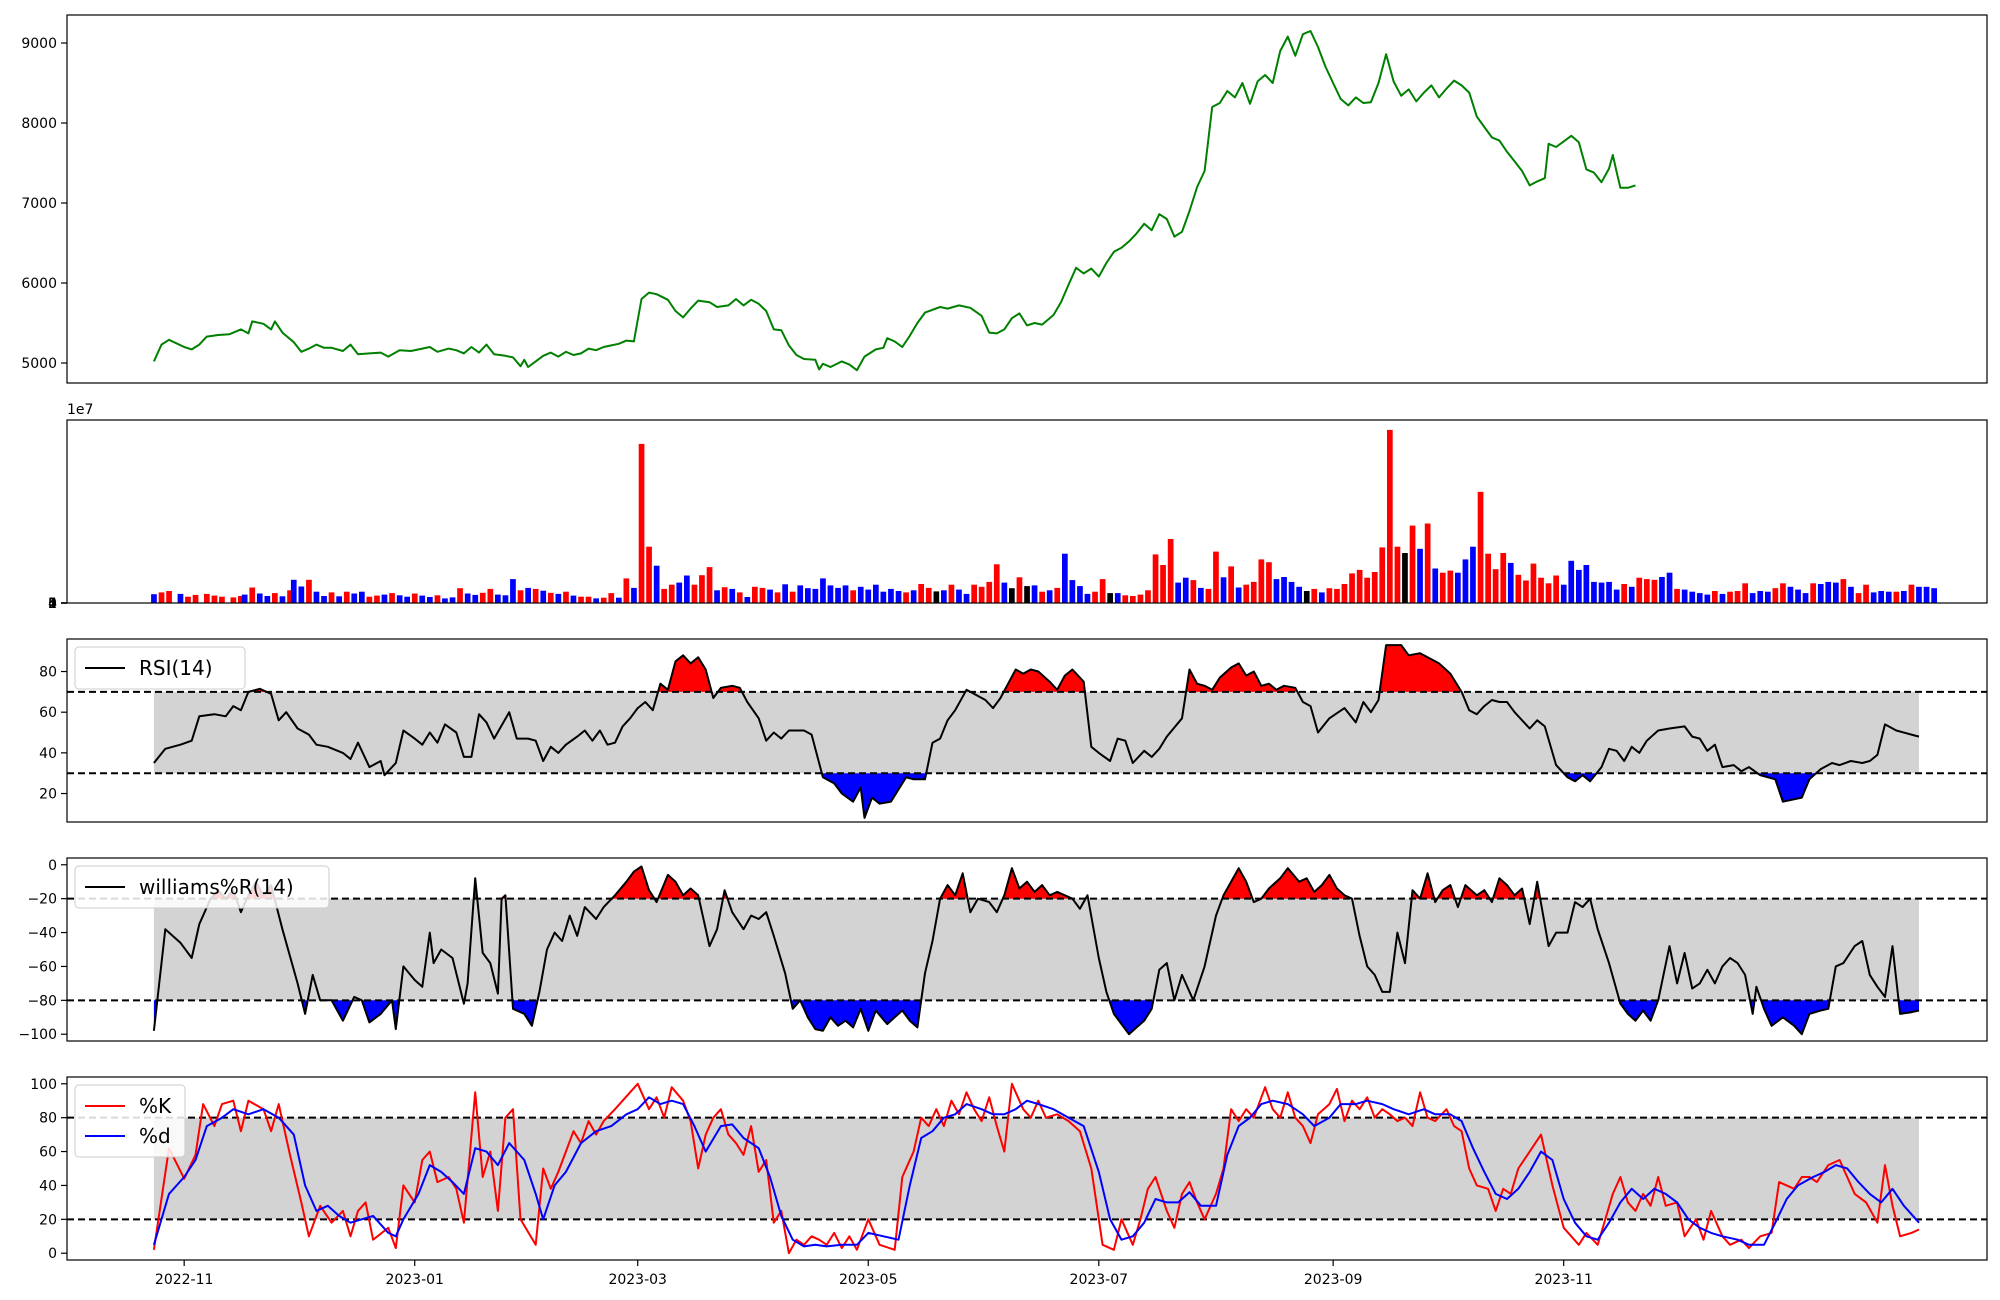  I want to click on rsi-panel: 20 40 60 80 RSI(14), so click(1013, 730).